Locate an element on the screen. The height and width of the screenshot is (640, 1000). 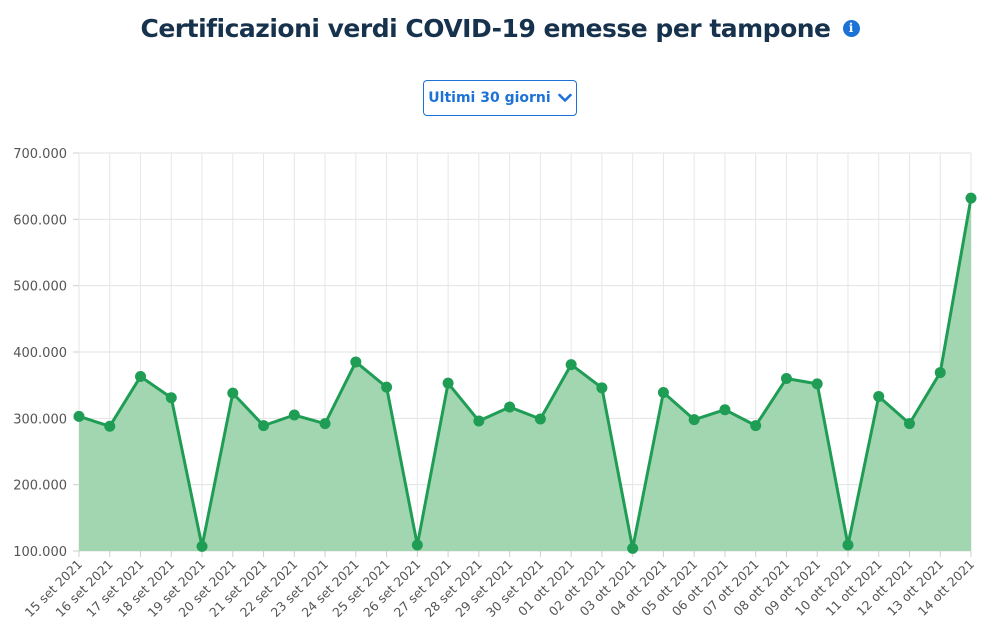
time-range-label: Ultimi 30 giorni is located at coordinates (489, 98).